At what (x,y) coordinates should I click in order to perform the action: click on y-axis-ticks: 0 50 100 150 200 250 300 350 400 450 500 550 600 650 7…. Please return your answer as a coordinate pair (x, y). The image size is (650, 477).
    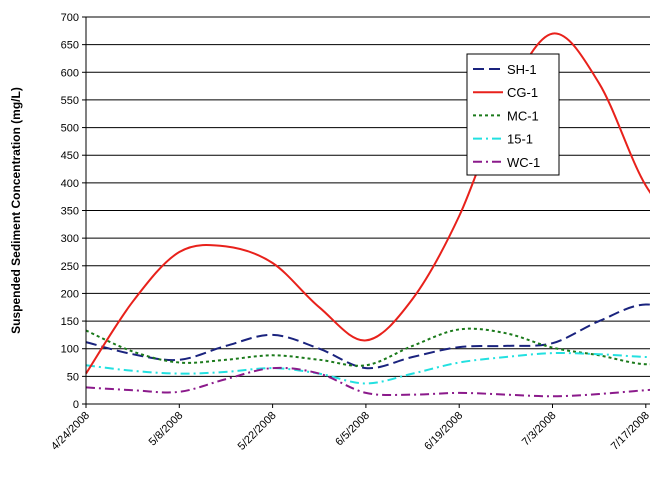
    Looking at the image, I should click on (73, 211).